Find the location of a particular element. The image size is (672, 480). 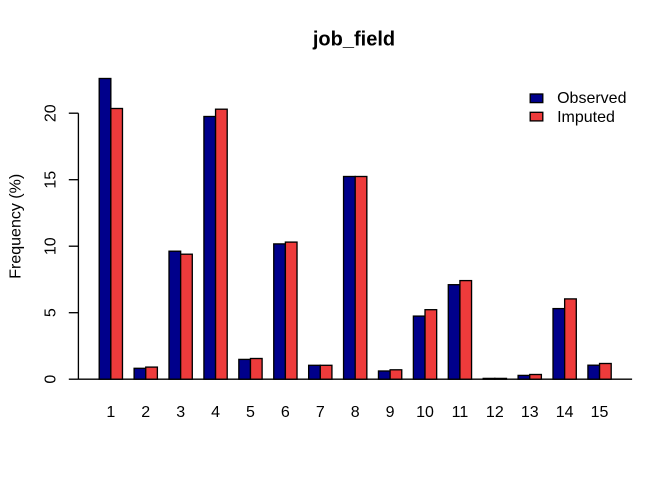

svg-text: 11 is located at coordinates (460, 412).